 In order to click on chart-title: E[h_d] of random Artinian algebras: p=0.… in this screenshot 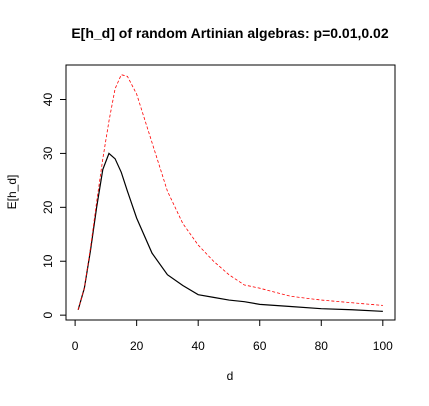, I will do `click(229, 33)`.